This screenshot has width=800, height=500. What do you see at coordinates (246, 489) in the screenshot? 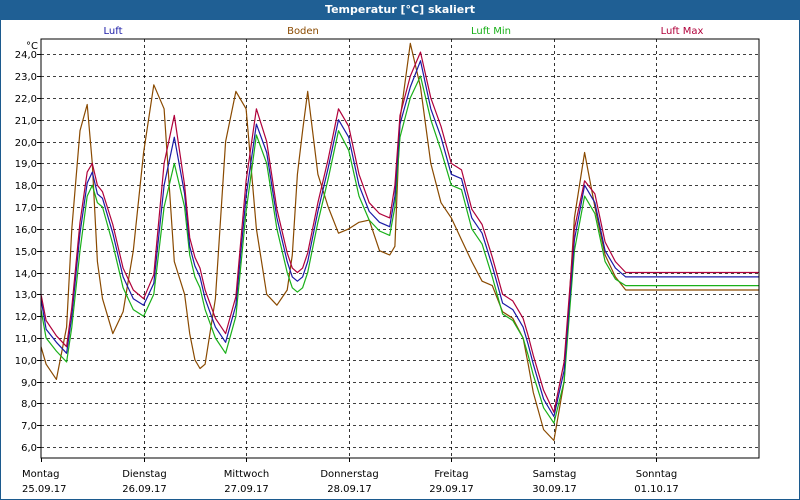
I see `x-tick-date: 27.09.17` at bounding box center [246, 489].